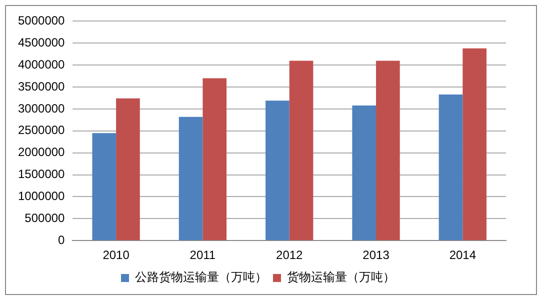 The width and height of the screenshot is (546, 302). What do you see at coordinates (42, 196) in the screenshot?
I see `y-tick-label: 1000000` at bounding box center [42, 196].